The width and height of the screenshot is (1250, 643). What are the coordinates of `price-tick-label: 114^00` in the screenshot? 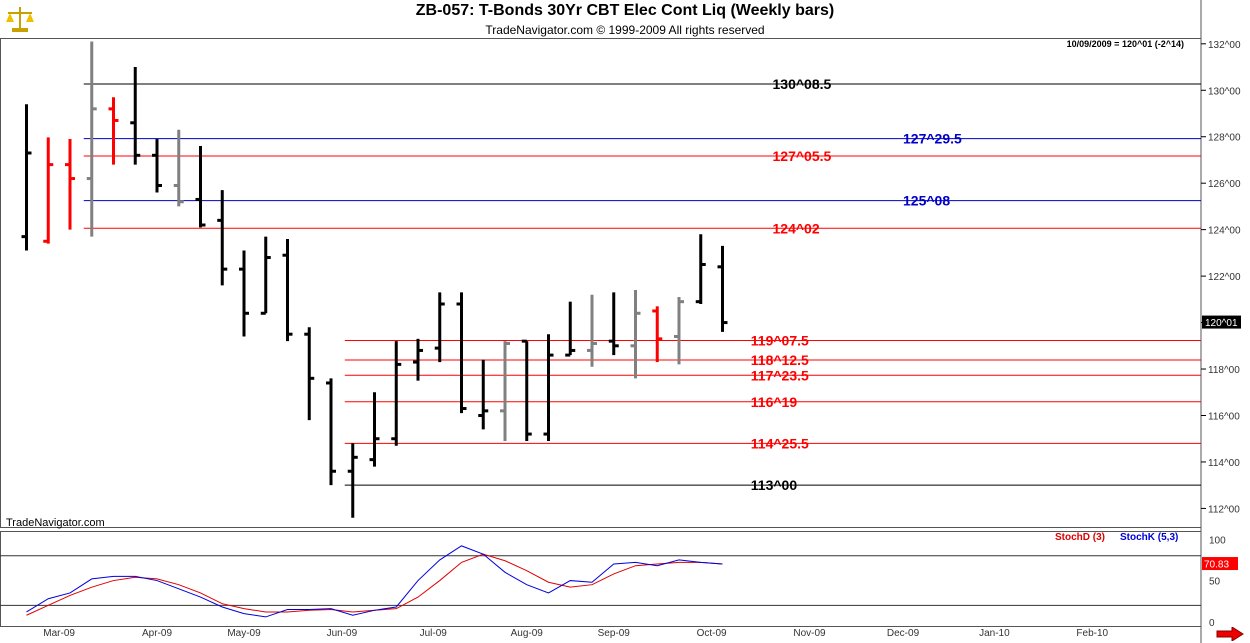 It's located at (1224, 463).